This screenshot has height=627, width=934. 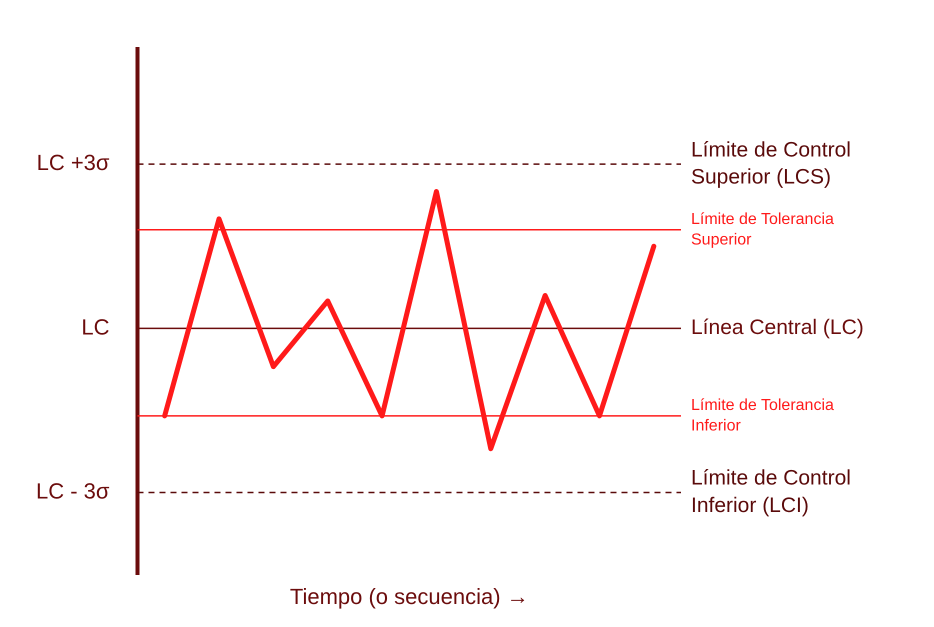 I want to click on ref-line-label: Límite de Control Superior (LCS), so click(x=771, y=163).